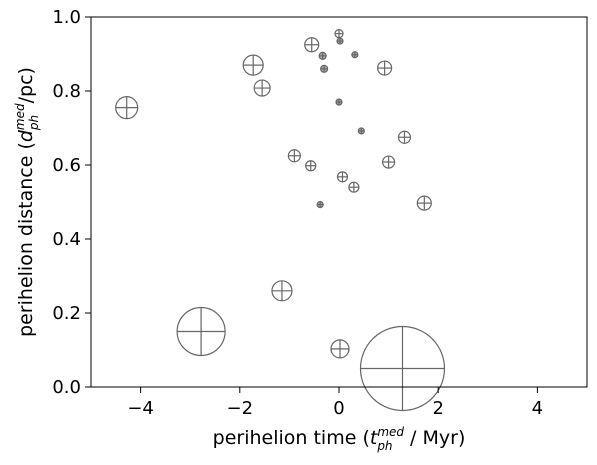 Image resolution: width=597 pixels, height=465 pixels. What do you see at coordinates (240, 408) in the screenshot?
I see `x-tick-label: −2` at bounding box center [240, 408].